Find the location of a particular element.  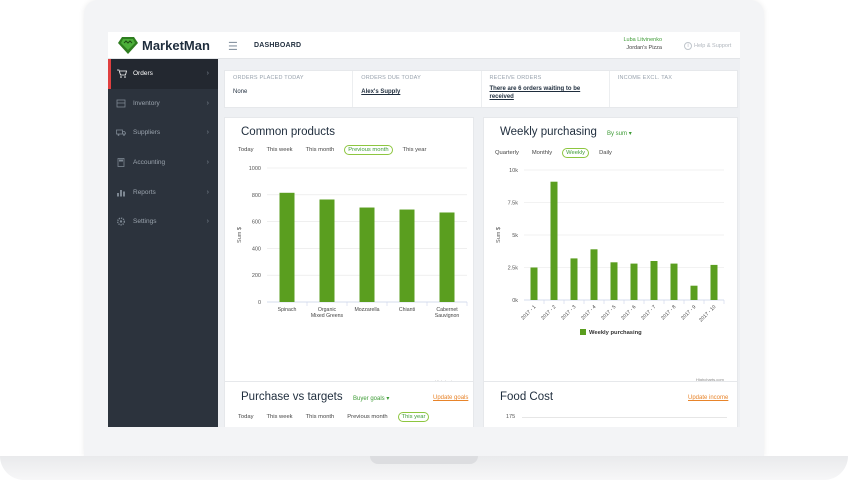

cart-icon is located at coordinates (122, 74).